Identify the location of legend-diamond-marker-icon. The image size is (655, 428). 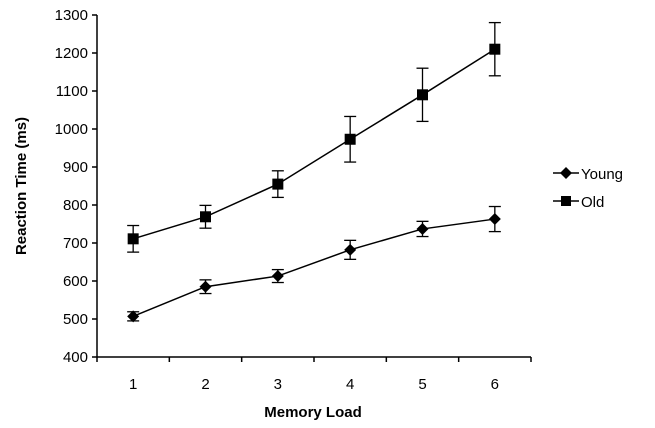
(566, 173).